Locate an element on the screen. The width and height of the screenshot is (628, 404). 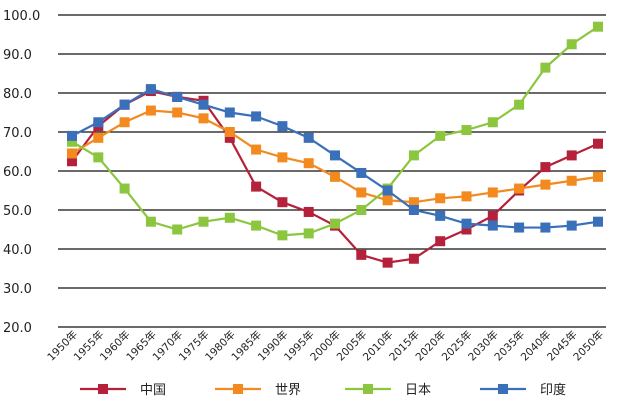
y-tick-label: 50.0 is located at coordinates (17, 211).